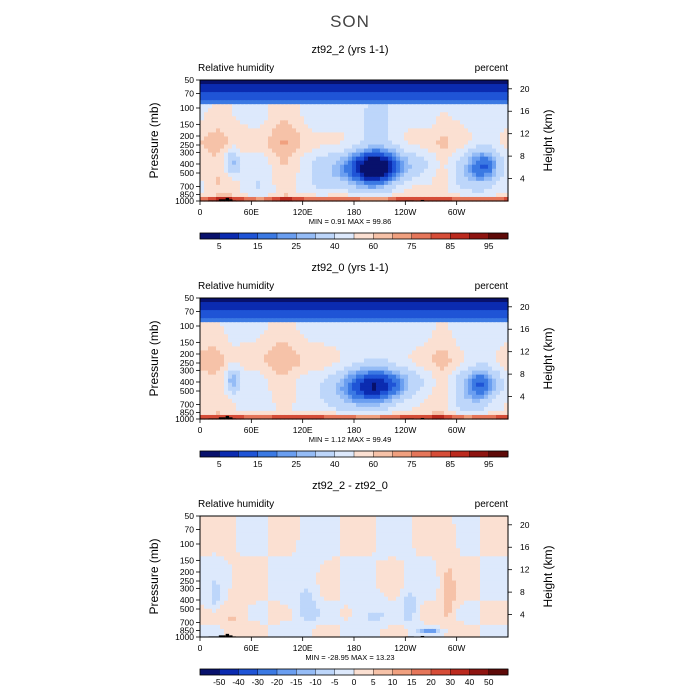 The image size is (700, 700). What do you see at coordinates (190, 80) in the screenshot?
I see `y-tick-label: 50` at bounding box center [190, 80].